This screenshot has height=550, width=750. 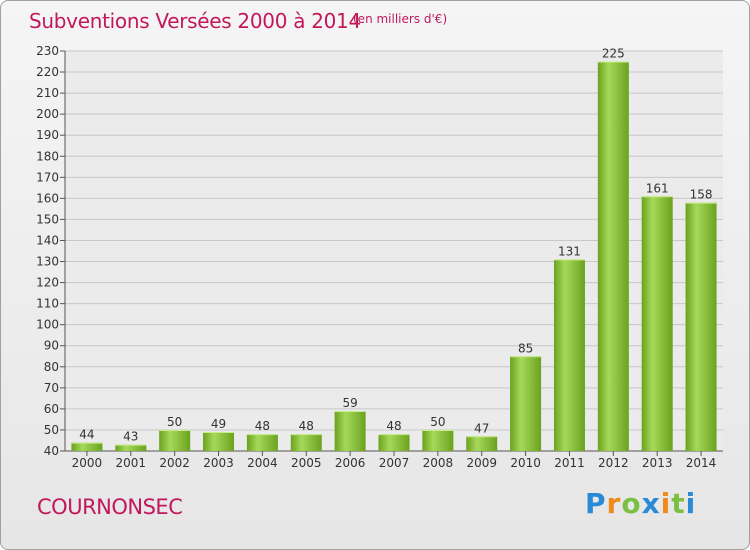 What do you see at coordinates (701, 463) in the screenshot?
I see `x-tick-label: 2014` at bounding box center [701, 463].